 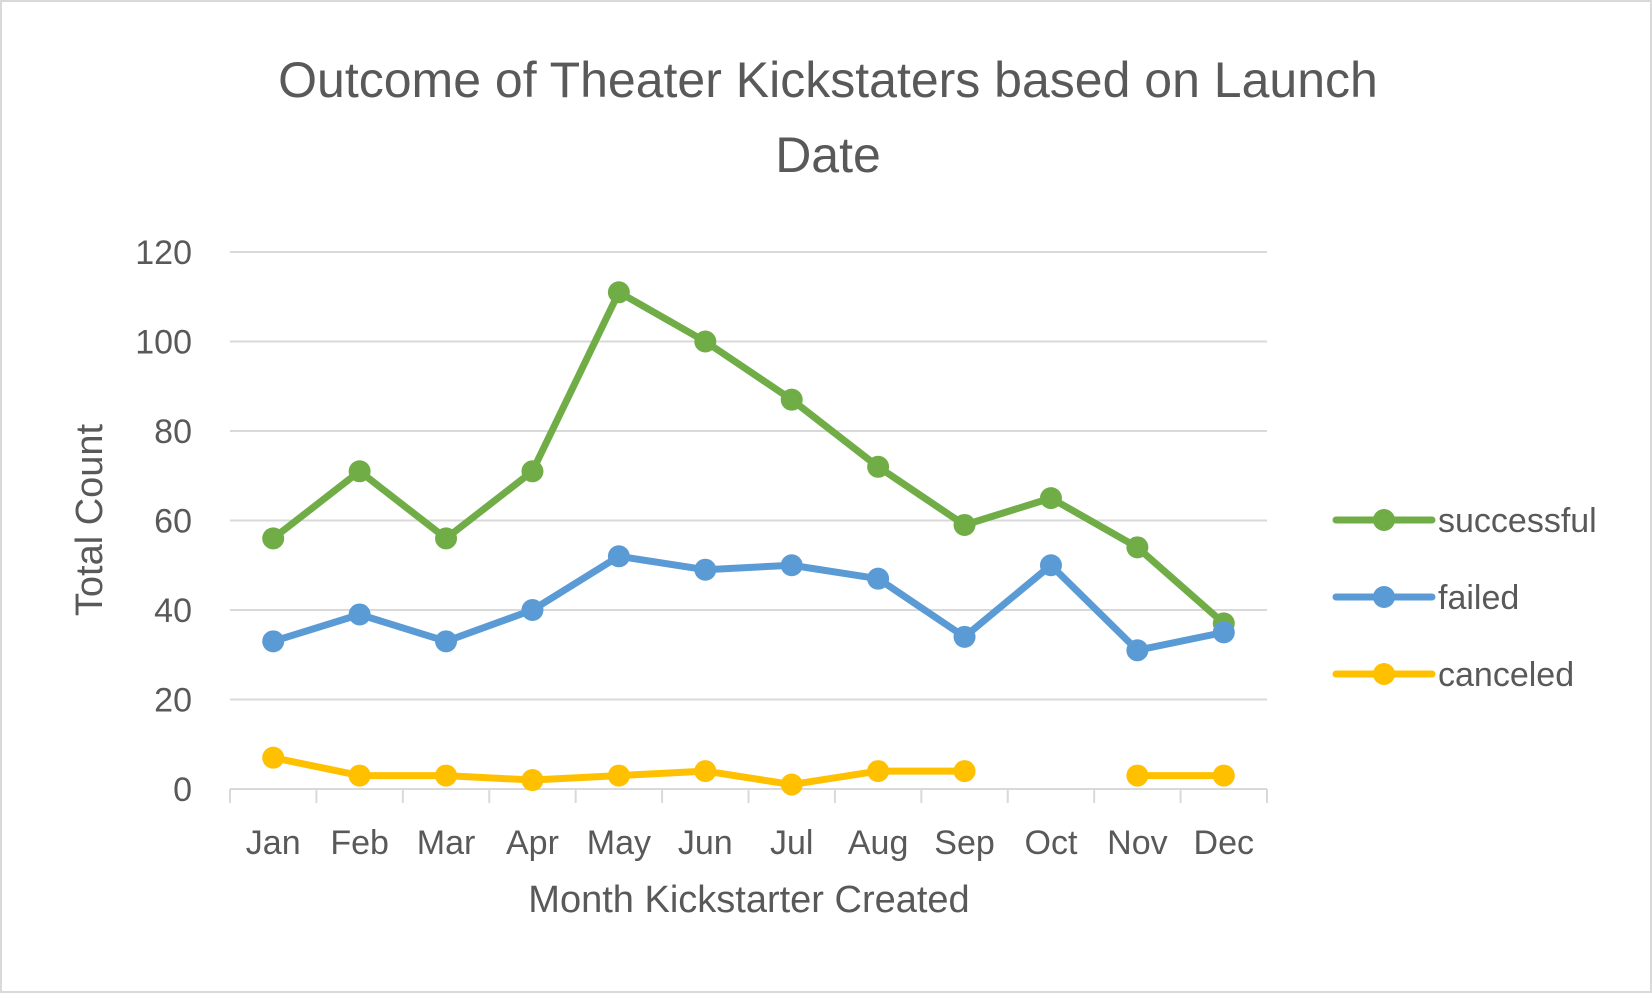 What do you see at coordinates (1051, 843) in the screenshot?
I see `x-tick-label: Oct` at bounding box center [1051, 843].